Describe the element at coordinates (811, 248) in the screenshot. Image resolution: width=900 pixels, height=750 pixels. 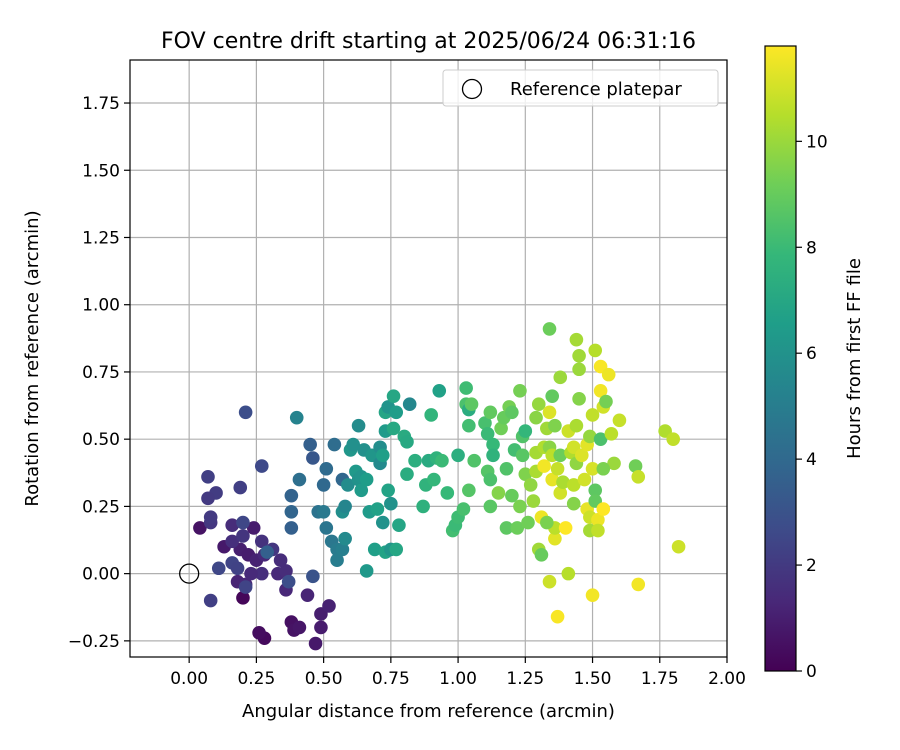
I see `colorbar-tick-label: 8` at that location.